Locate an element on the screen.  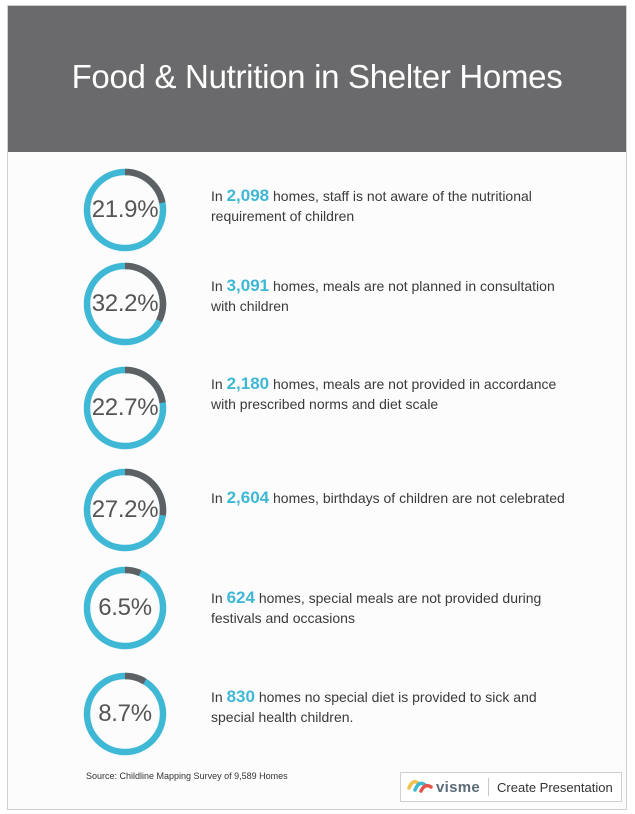
percent-label: 6.5% is located at coordinates (125, 607).